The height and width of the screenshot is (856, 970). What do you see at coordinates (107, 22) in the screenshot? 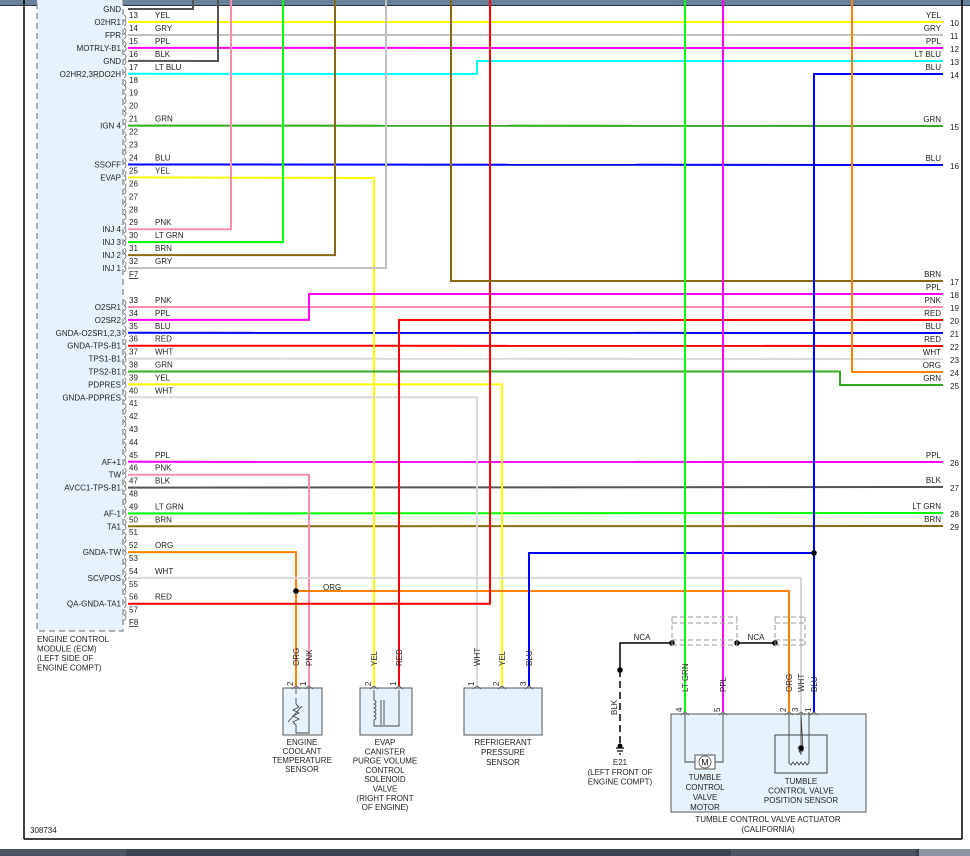
I see `ecm-signal-label: O2HR1` at bounding box center [107, 22].